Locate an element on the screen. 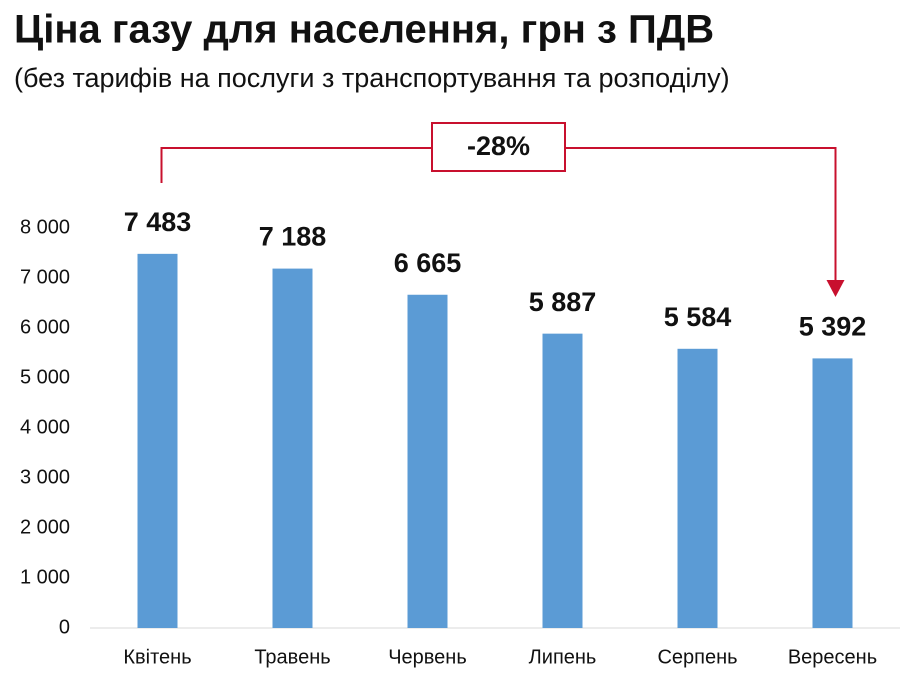 This screenshot has height=685, width=910. y-tick-label: 8 000 is located at coordinates (45, 227).